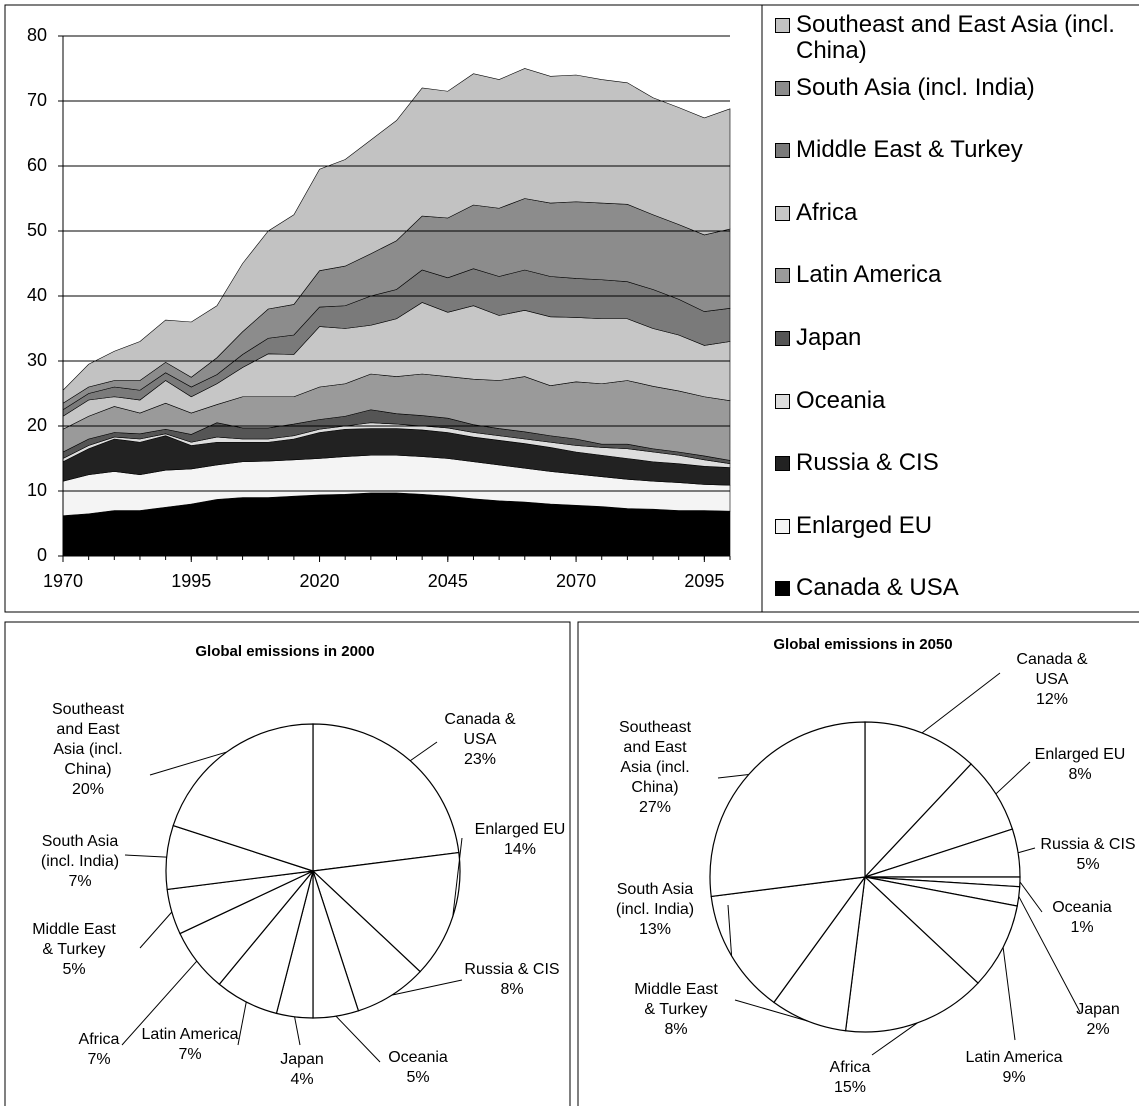 This screenshot has width=1139, height=1106. What do you see at coordinates (520, 840) in the screenshot?
I see `pie-label: Enlarged EU 14%` at bounding box center [520, 840].